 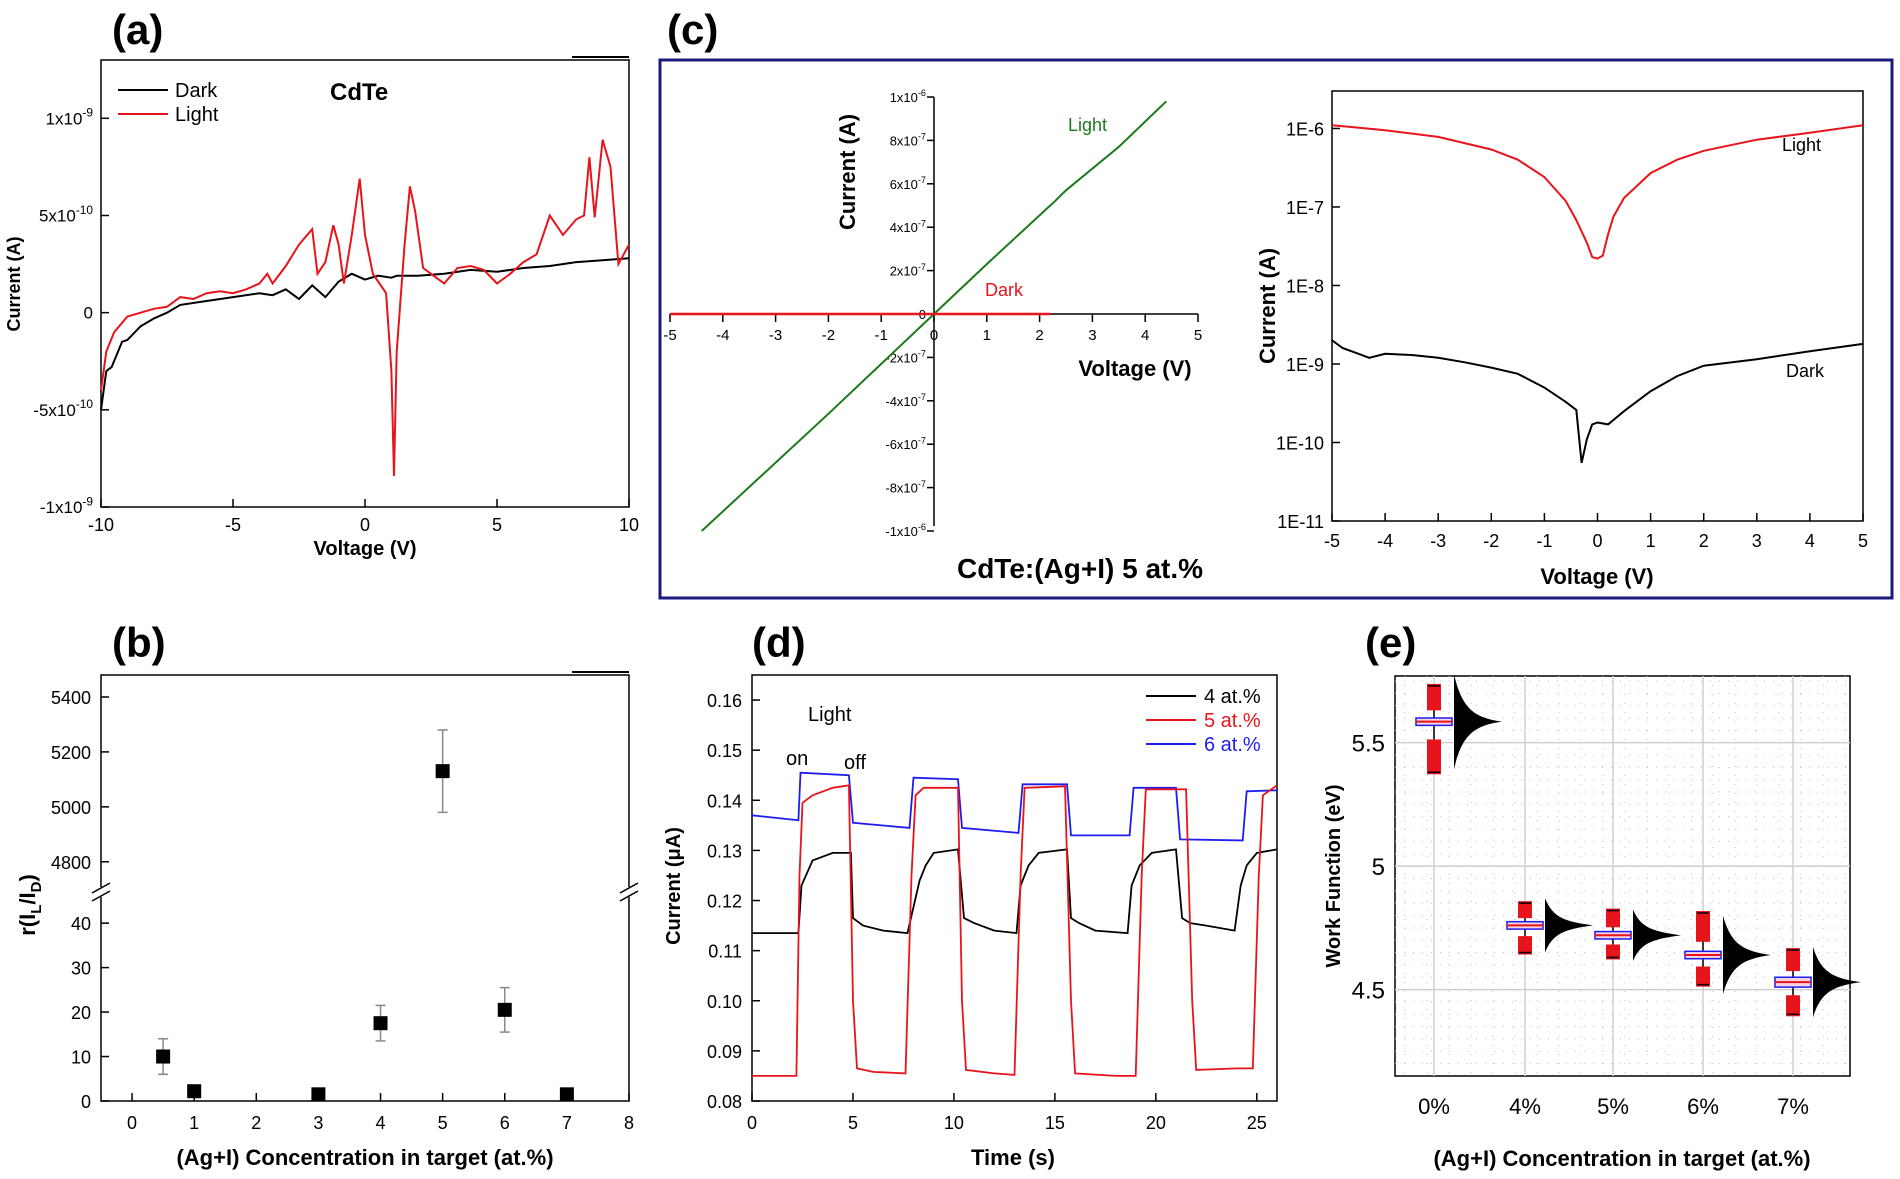 What do you see at coordinates (567, 1123) in the screenshot?
I see `x-tick-label: 7` at bounding box center [567, 1123].